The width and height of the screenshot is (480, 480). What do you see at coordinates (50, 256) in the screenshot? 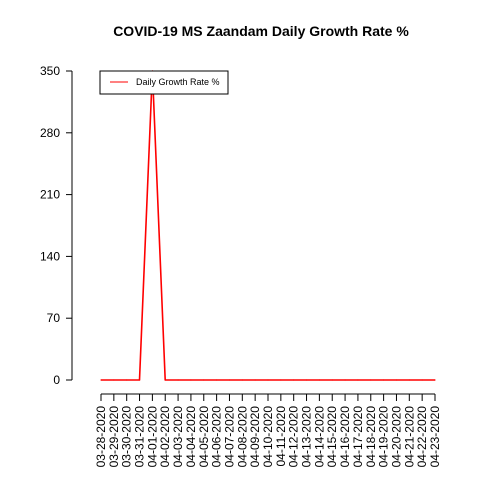
I see `y-tick-label: 140` at bounding box center [50, 256].